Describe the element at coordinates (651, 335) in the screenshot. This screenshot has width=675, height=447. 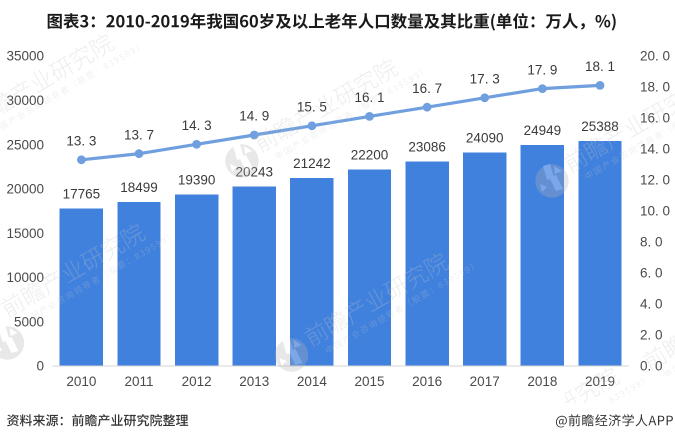
I see `svg-text: 2. 0` at that location.